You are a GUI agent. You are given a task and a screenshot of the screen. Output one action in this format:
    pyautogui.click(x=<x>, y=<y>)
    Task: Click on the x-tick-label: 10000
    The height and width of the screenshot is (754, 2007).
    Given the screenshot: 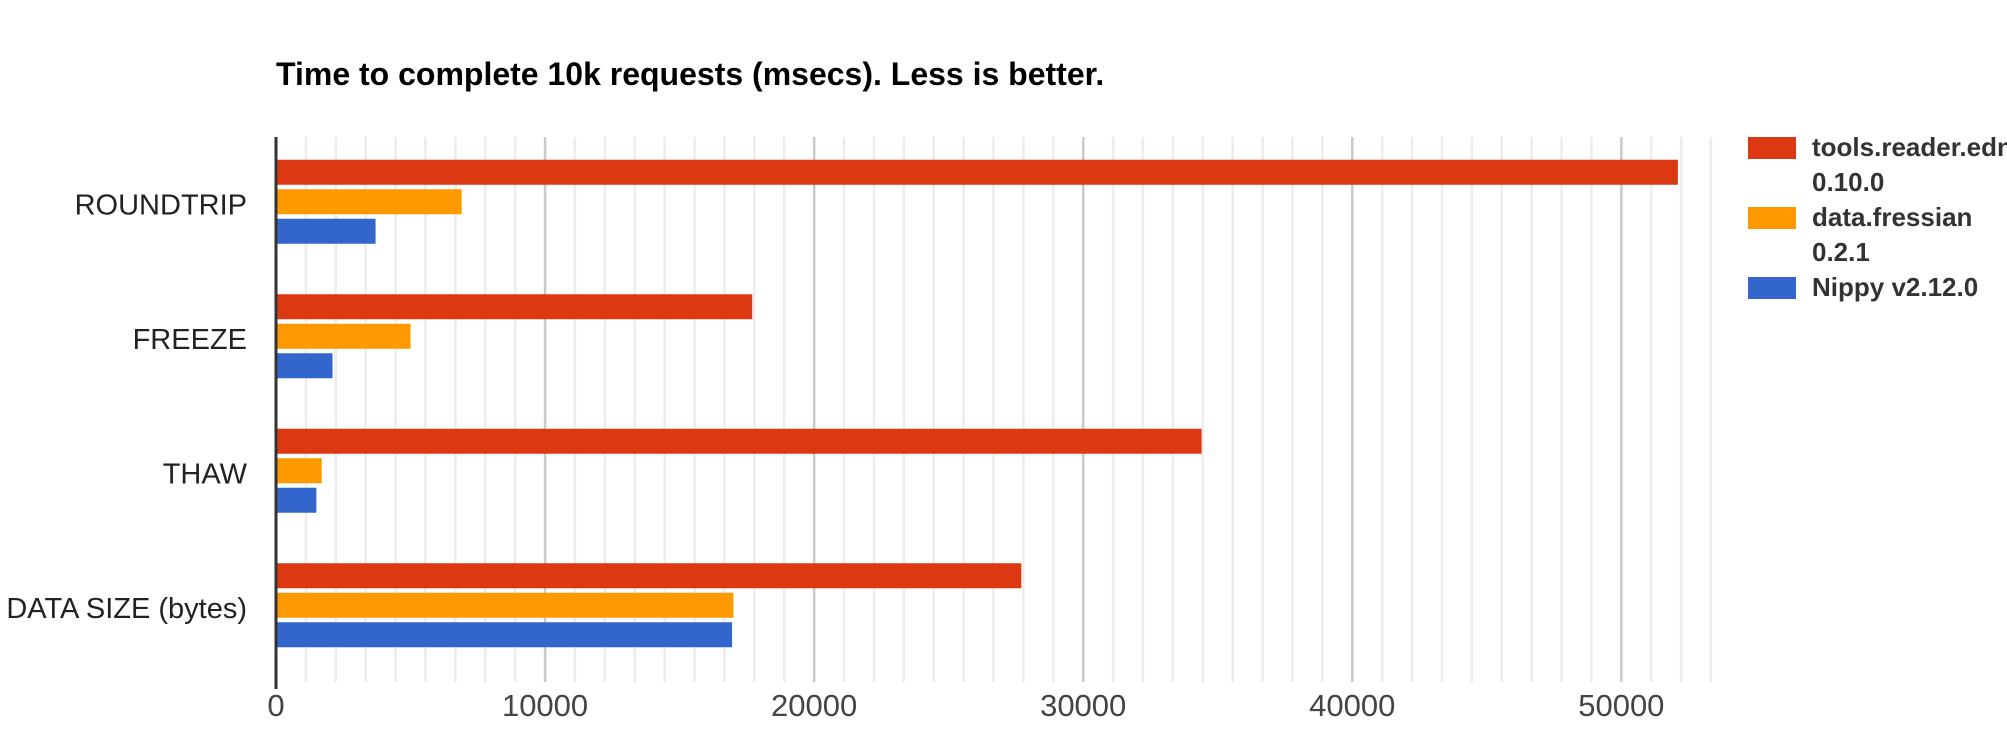 What is the action you would take?
    pyautogui.click(x=545, y=705)
    